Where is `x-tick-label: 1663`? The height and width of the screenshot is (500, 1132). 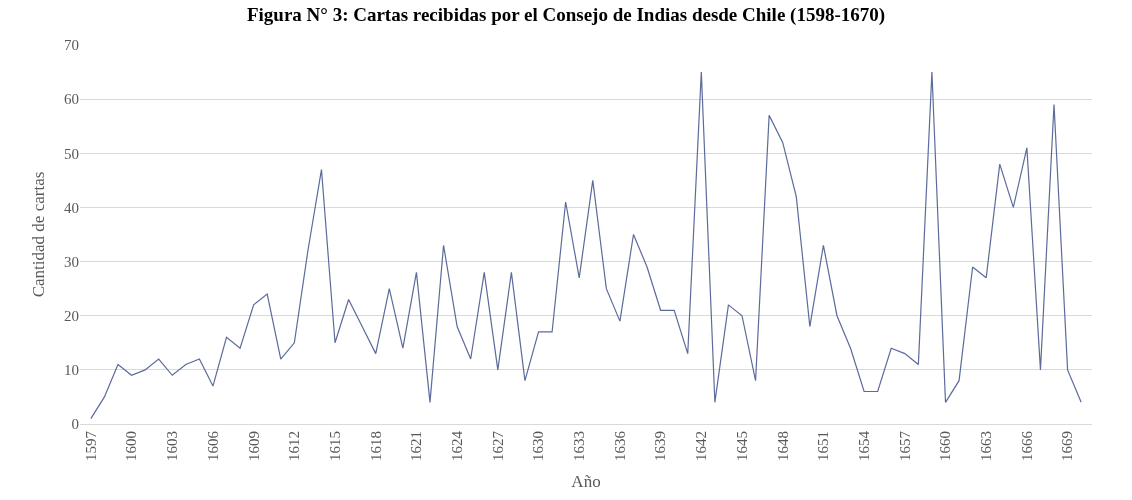 x-tick-label: 1663 is located at coordinates (986, 446).